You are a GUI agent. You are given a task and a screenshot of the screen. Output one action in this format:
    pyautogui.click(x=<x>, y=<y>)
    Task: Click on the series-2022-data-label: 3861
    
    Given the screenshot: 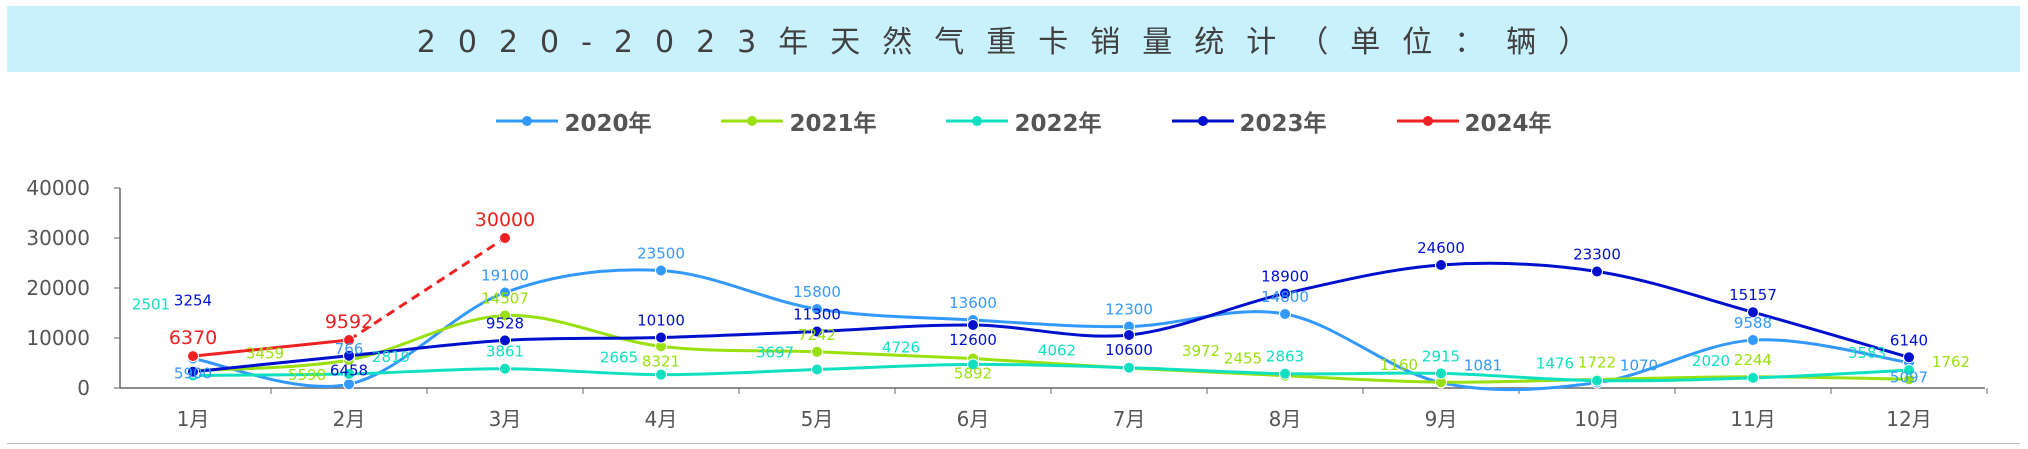 What is the action you would take?
    pyautogui.click(x=505, y=352)
    